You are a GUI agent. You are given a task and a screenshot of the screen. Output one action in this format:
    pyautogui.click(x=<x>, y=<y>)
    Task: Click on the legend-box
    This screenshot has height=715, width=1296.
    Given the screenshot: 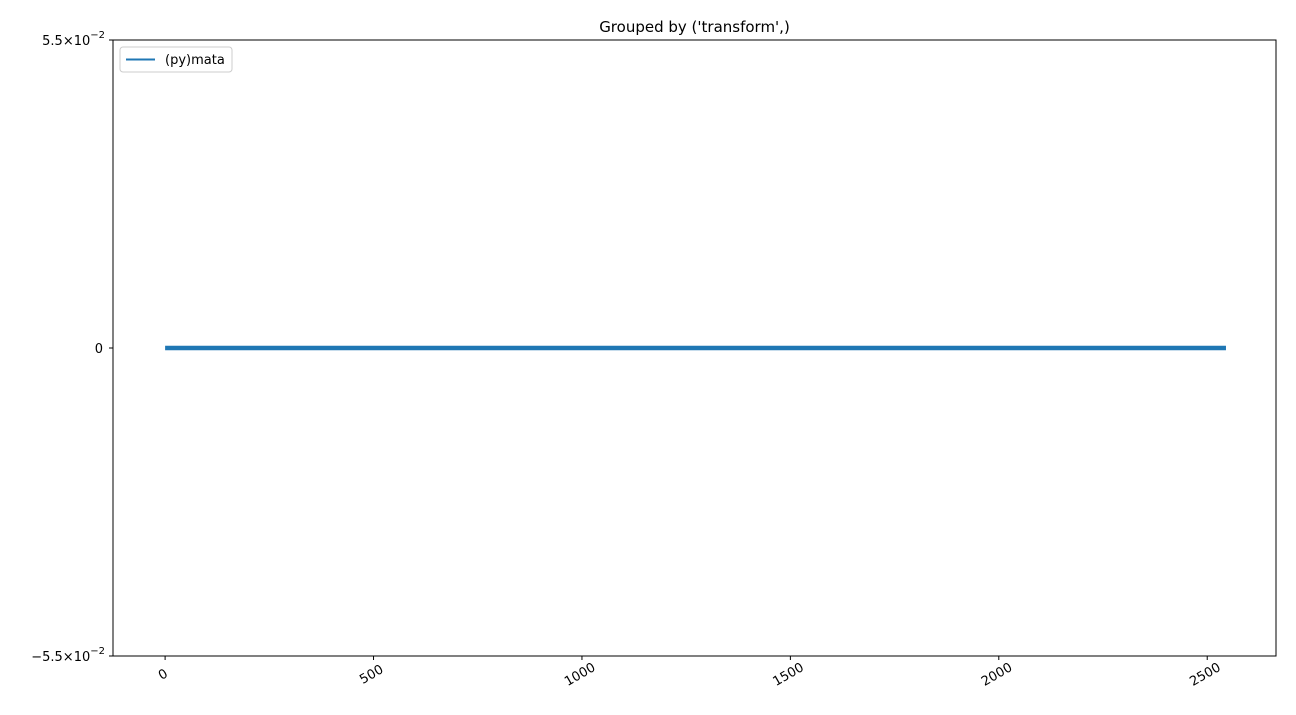 What is the action you would take?
    pyautogui.click(x=176, y=59)
    